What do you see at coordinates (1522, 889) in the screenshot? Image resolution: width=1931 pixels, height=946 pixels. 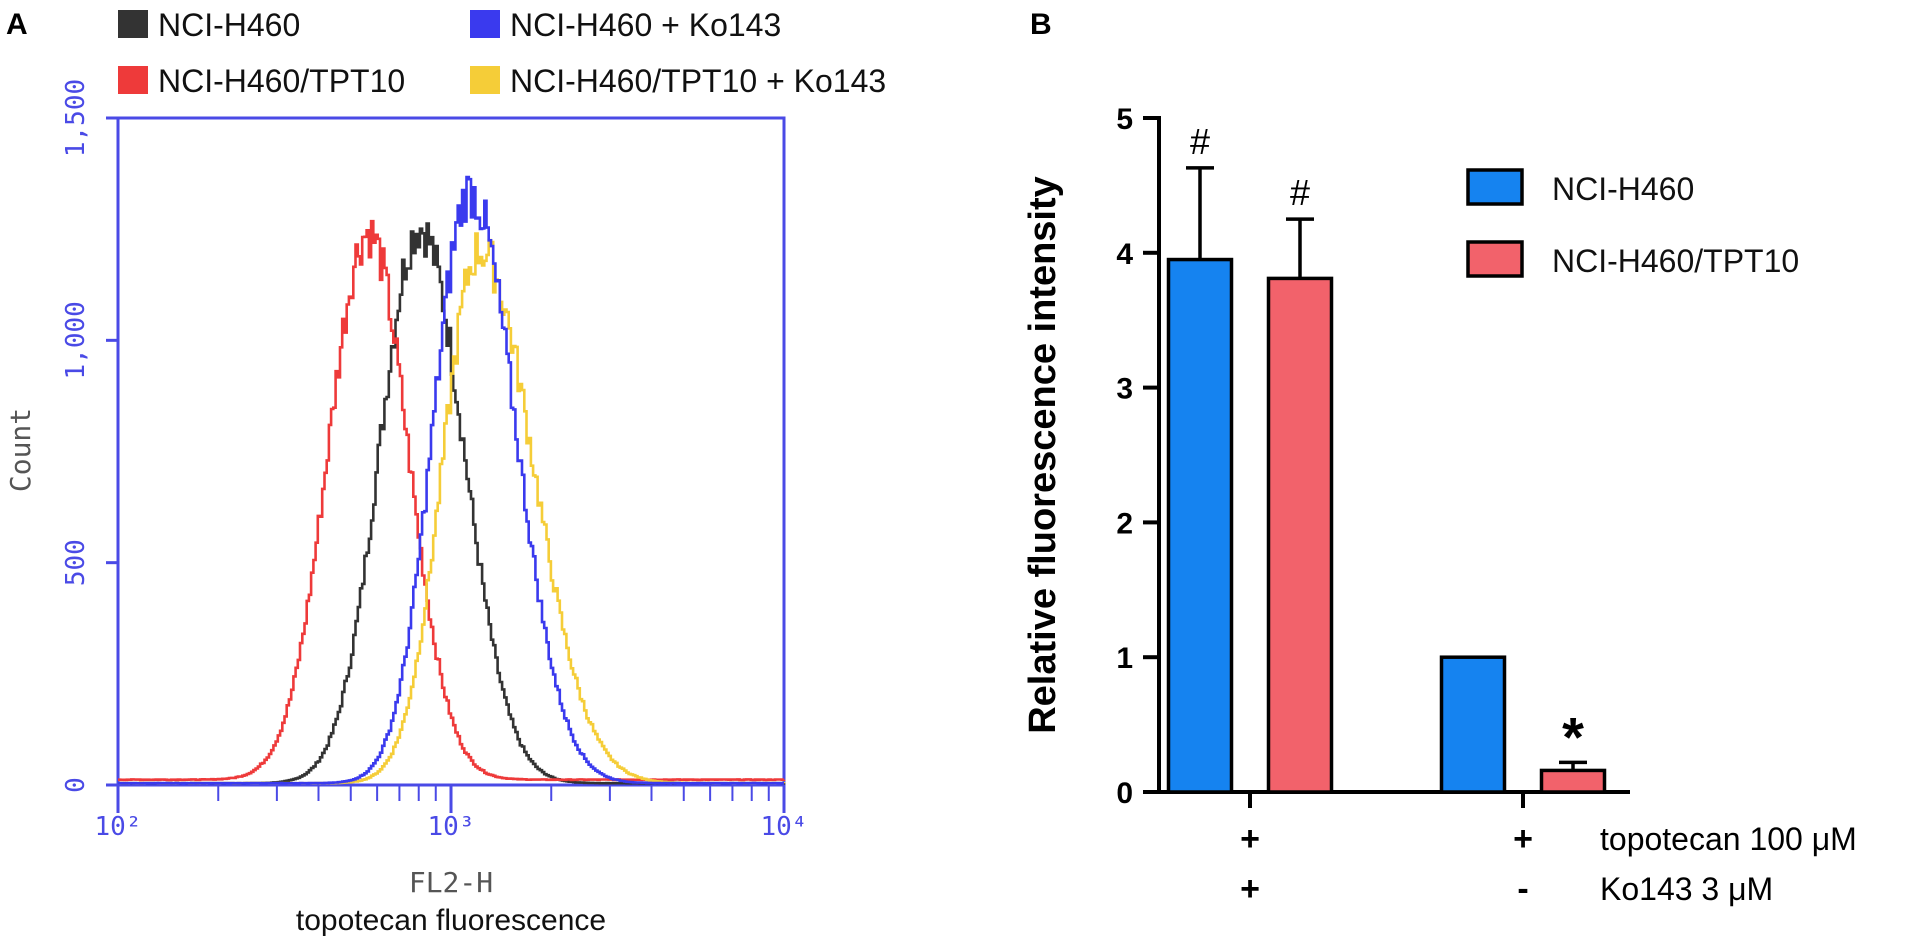 I see `condition-sign-2-2: -` at bounding box center [1522, 889].